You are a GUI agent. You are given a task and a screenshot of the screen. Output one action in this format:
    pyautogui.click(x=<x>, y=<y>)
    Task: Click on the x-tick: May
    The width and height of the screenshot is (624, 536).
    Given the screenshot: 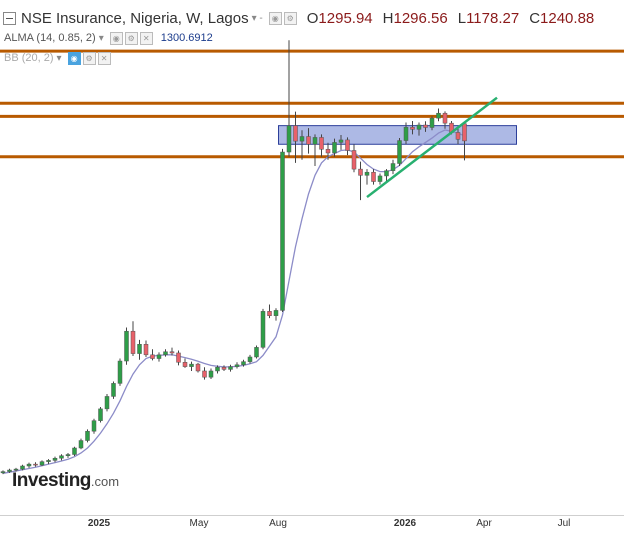 What is the action you would take?
    pyautogui.click(x=199, y=523)
    